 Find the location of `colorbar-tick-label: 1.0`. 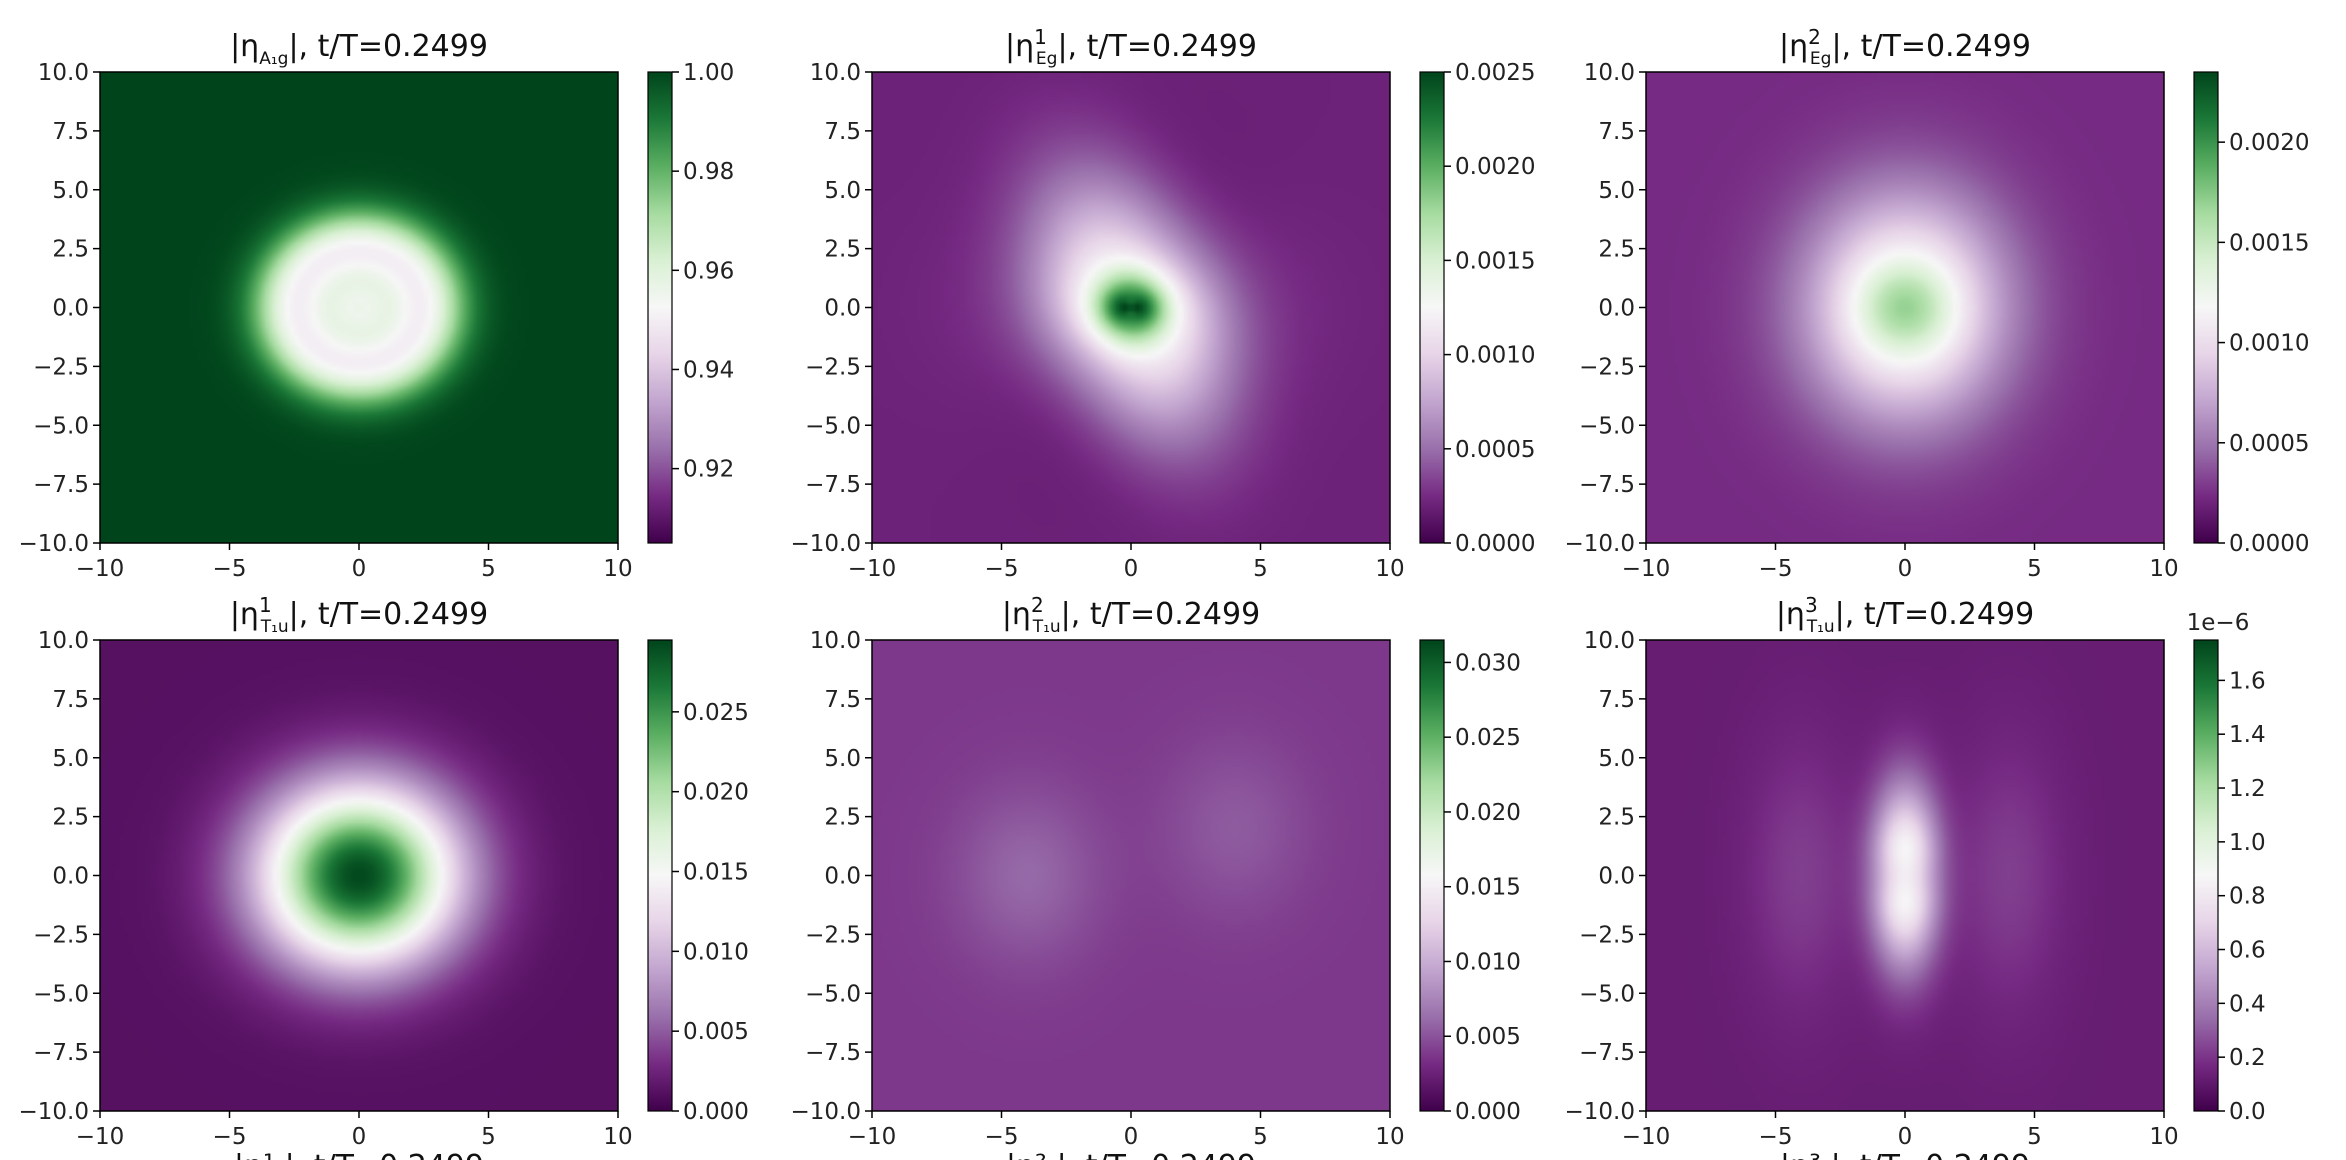

colorbar-tick-label: 1.0 is located at coordinates (2247, 843).